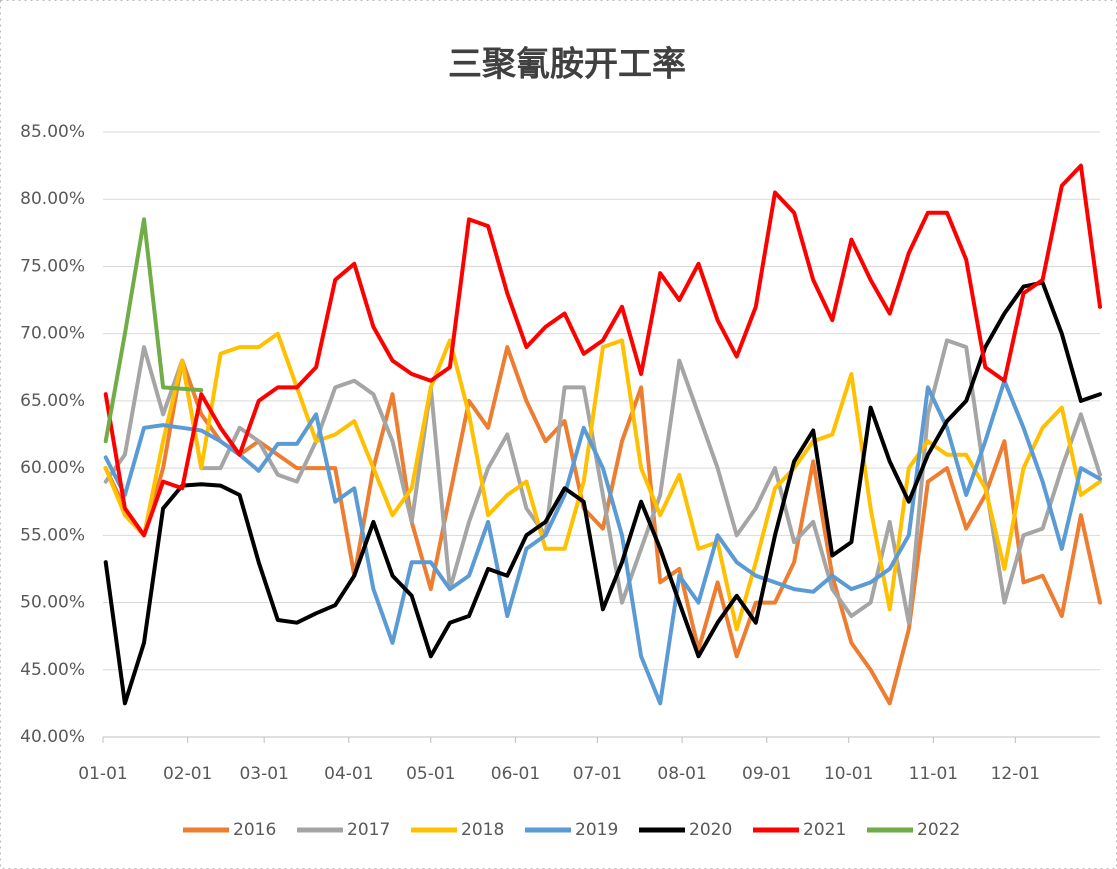 The width and height of the screenshot is (1117, 869). What do you see at coordinates (52, 132) in the screenshot?
I see `y-tick-label: 85.00%` at bounding box center [52, 132].